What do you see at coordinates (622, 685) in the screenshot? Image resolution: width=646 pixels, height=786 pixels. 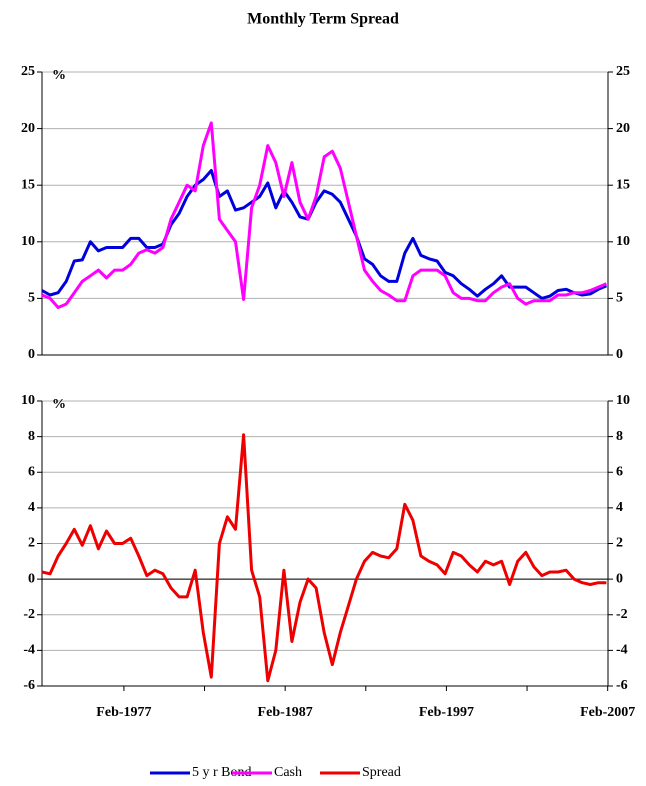 I see `y2-tick-label: -6` at bounding box center [622, 685].